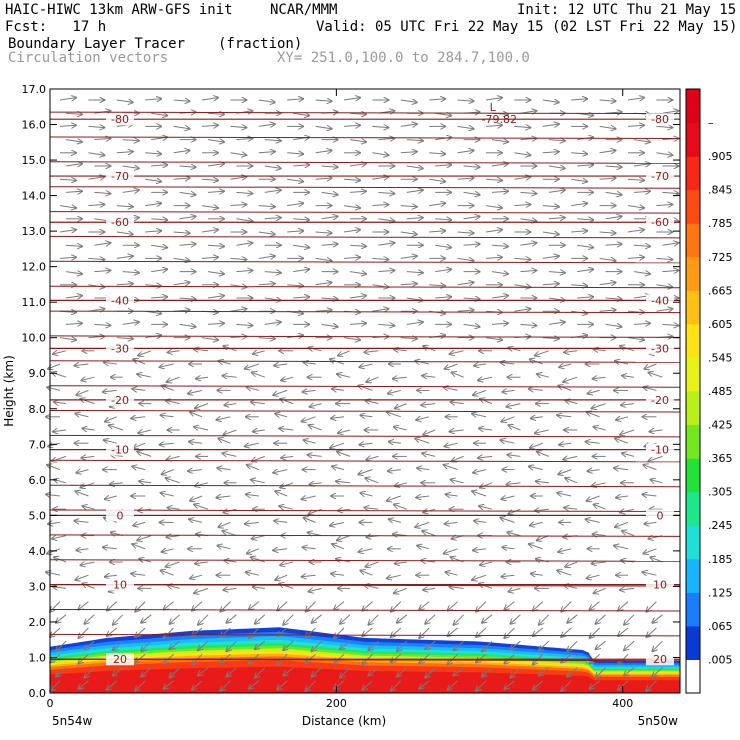  I want to click on colorbar-label: .185, so click(720, 559).